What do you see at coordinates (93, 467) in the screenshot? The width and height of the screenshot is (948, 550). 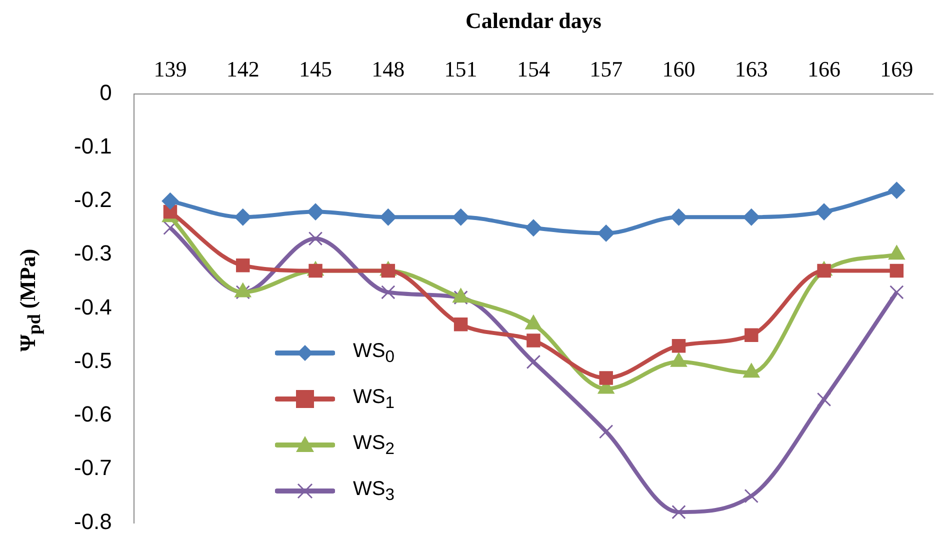 I see `y-tick-label: -0.7` at bounding box center [93, 467].